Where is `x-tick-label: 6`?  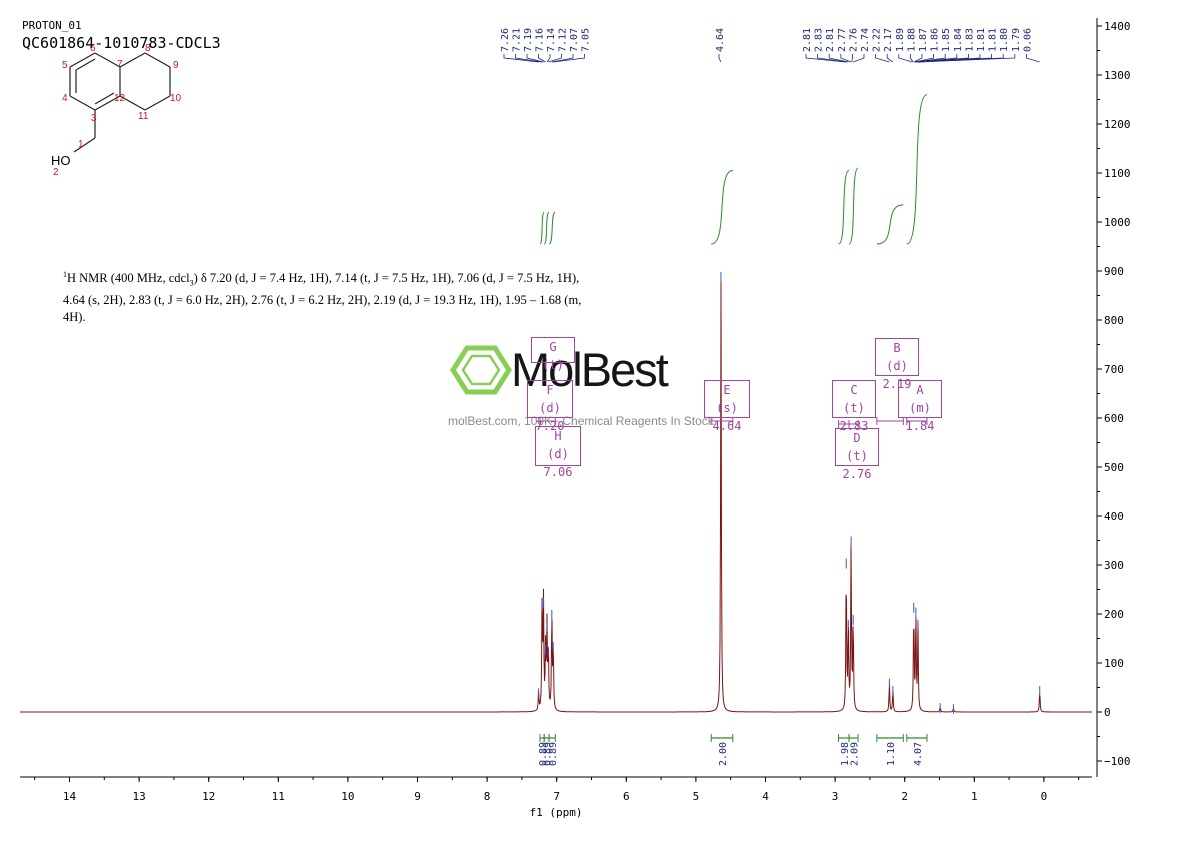 x-tick-label: 6 is located at coordinates (626, 796).